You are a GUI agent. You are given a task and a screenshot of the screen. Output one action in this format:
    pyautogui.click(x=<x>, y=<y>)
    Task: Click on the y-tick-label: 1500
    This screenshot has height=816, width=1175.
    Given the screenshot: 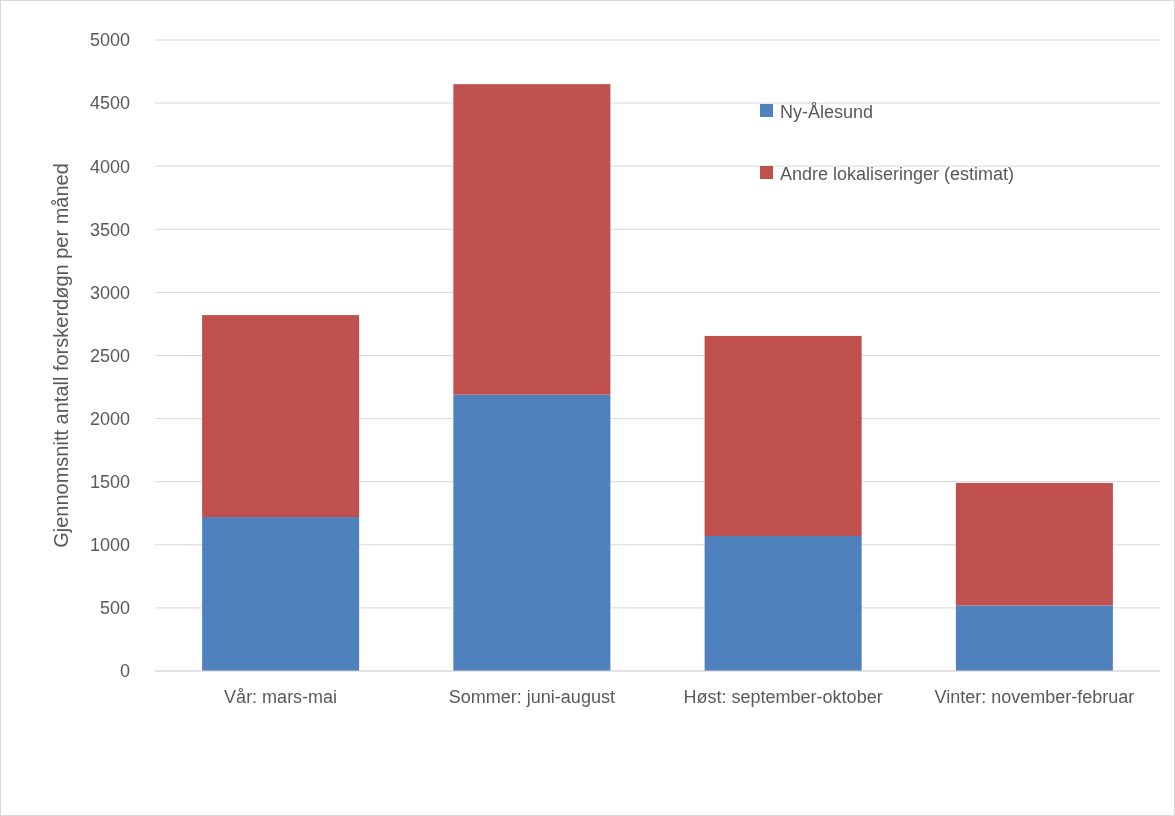 What is the action you would take?
    pyautogui.click(x=109, y=482)
    